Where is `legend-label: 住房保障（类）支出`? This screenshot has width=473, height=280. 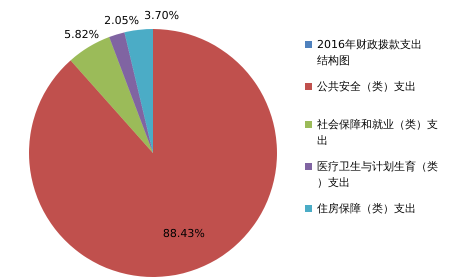
legend-label: 住房保障（类）支出 is located at coordinates (366, 209).